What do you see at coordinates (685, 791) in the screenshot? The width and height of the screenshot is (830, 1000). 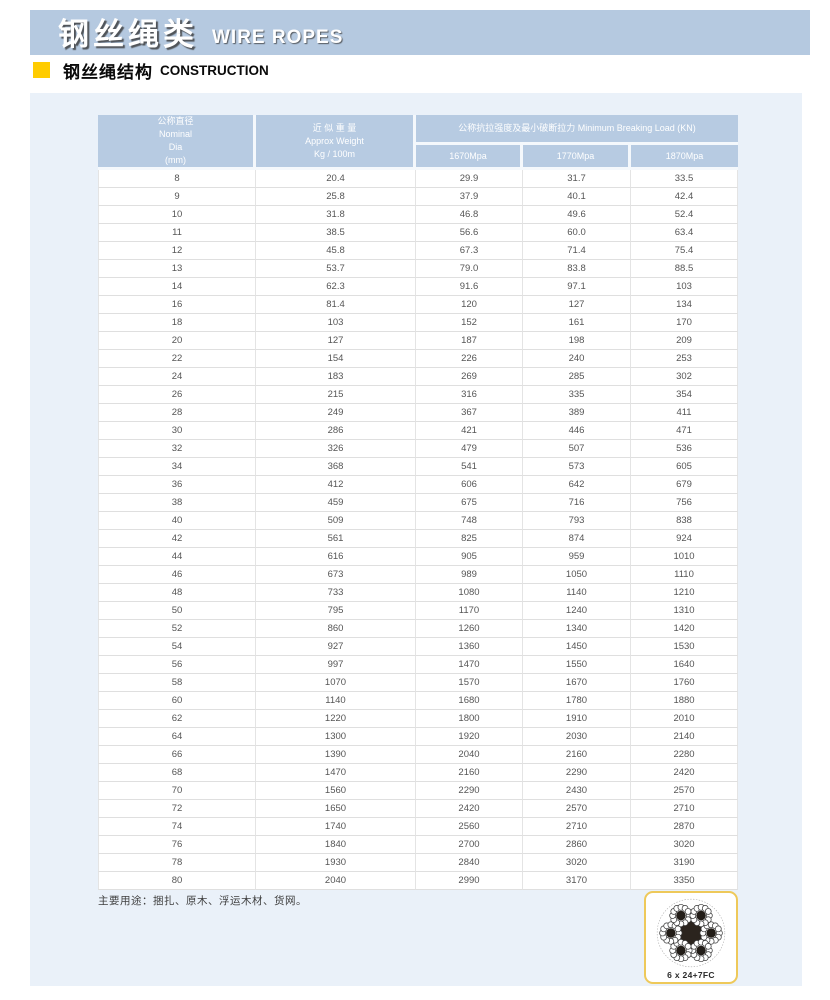 I see `table-cell: 2570` at bounding box center [685, 791].